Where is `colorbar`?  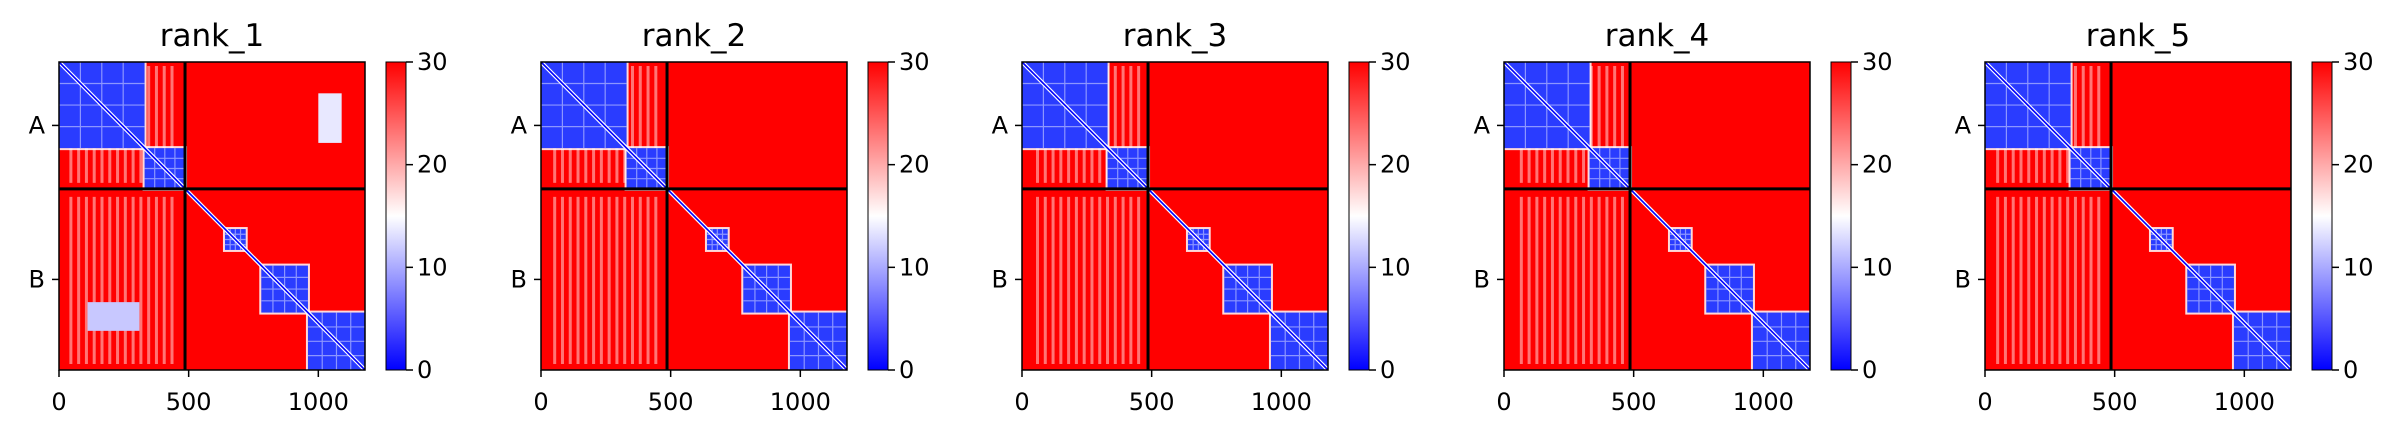
colorbar is located at coordinates (1841, 216).